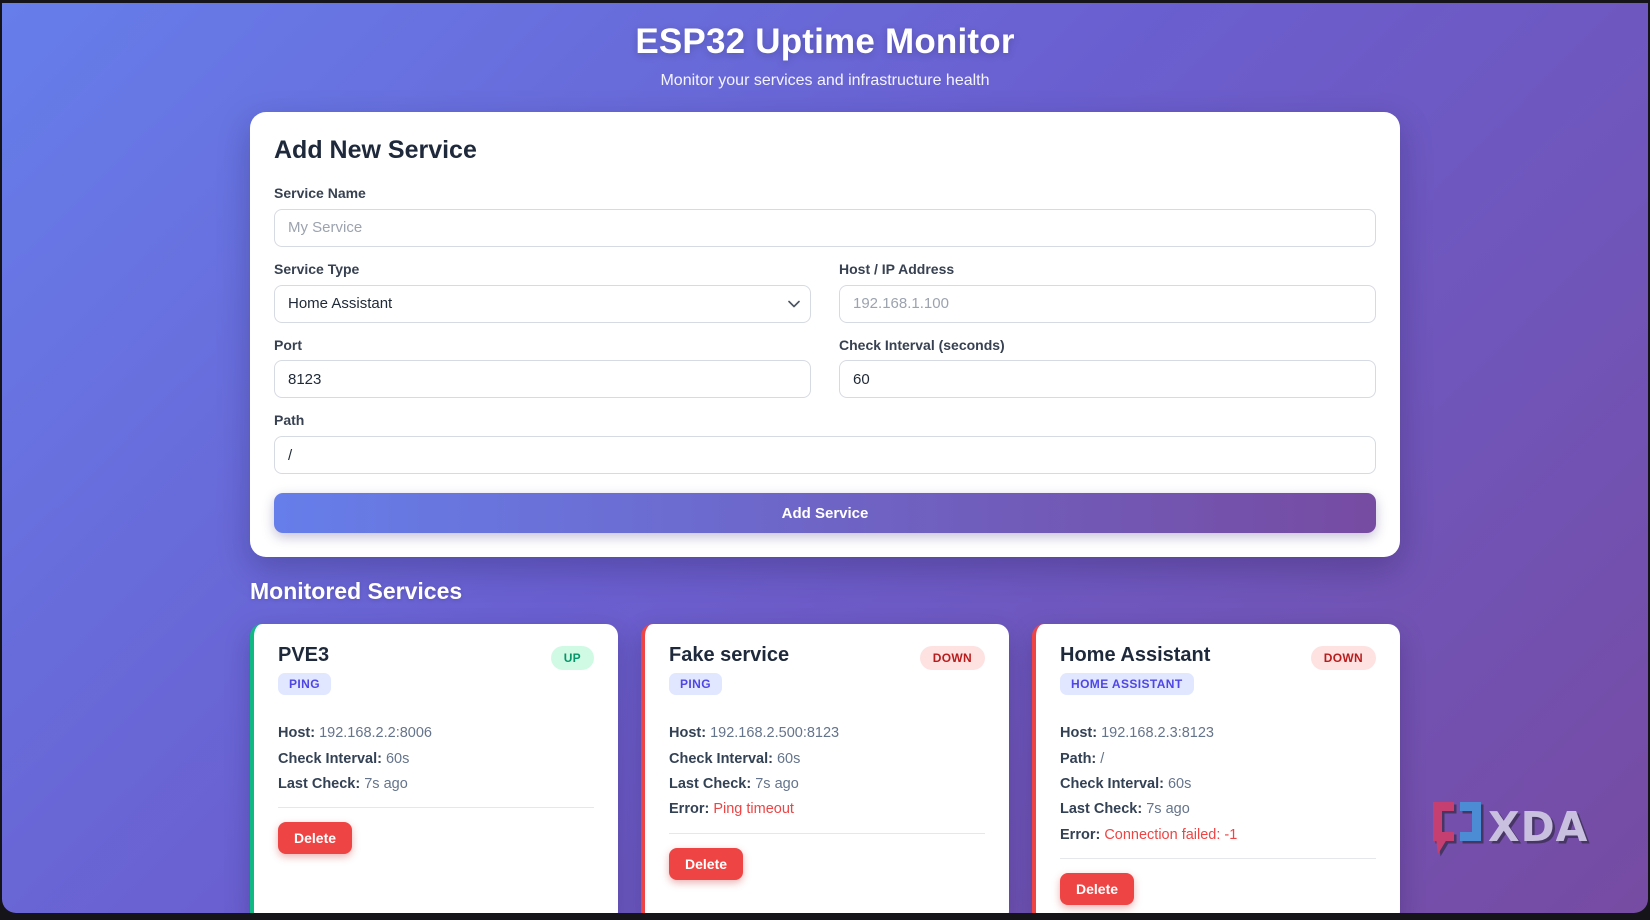 This screenshot has width=1650, height=920. What do you see at coordinates (1155, 733) in the screenshot?
I see `info-value: 192.168.2.3:8123` at bounding box center [1155, 733].